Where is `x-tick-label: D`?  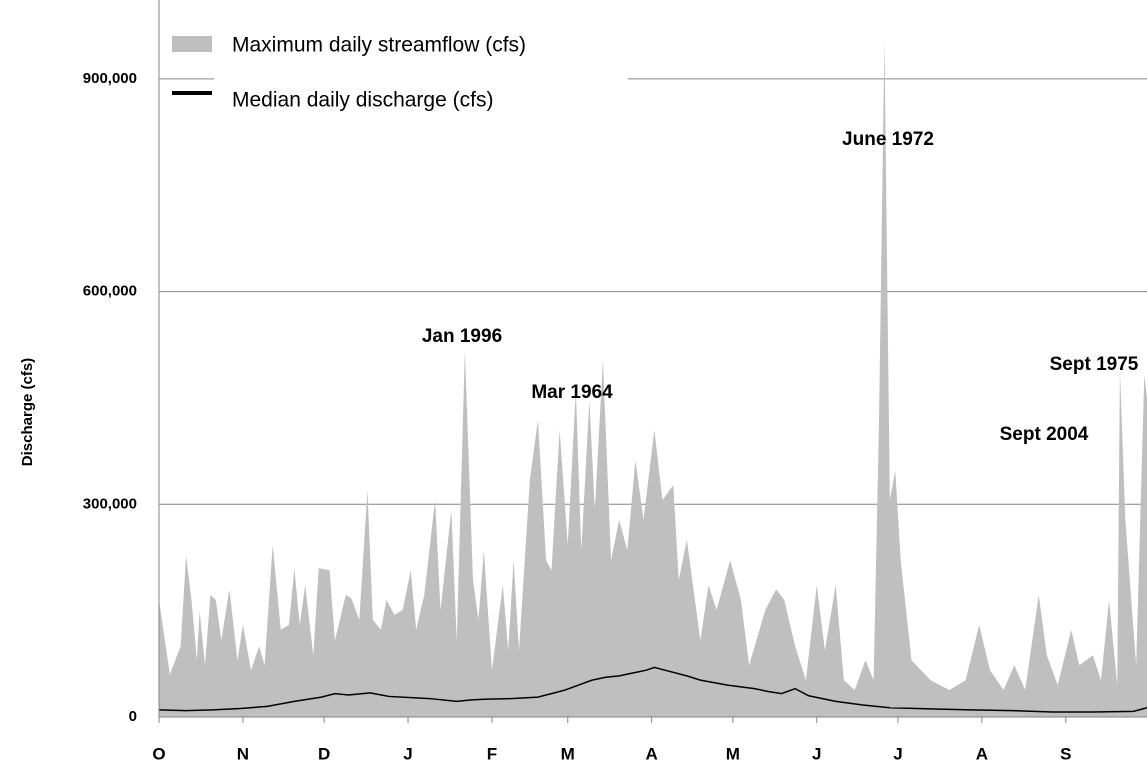 x-tick-label: D is located at coordinates (324, 753).